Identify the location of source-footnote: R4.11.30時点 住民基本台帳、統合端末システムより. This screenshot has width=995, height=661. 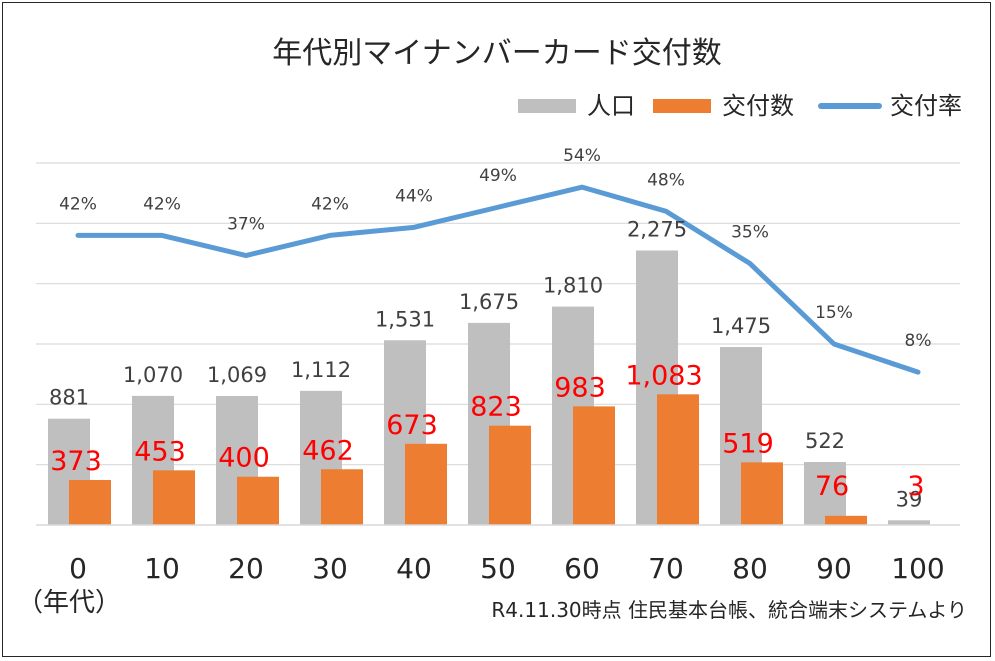
(729, 610).